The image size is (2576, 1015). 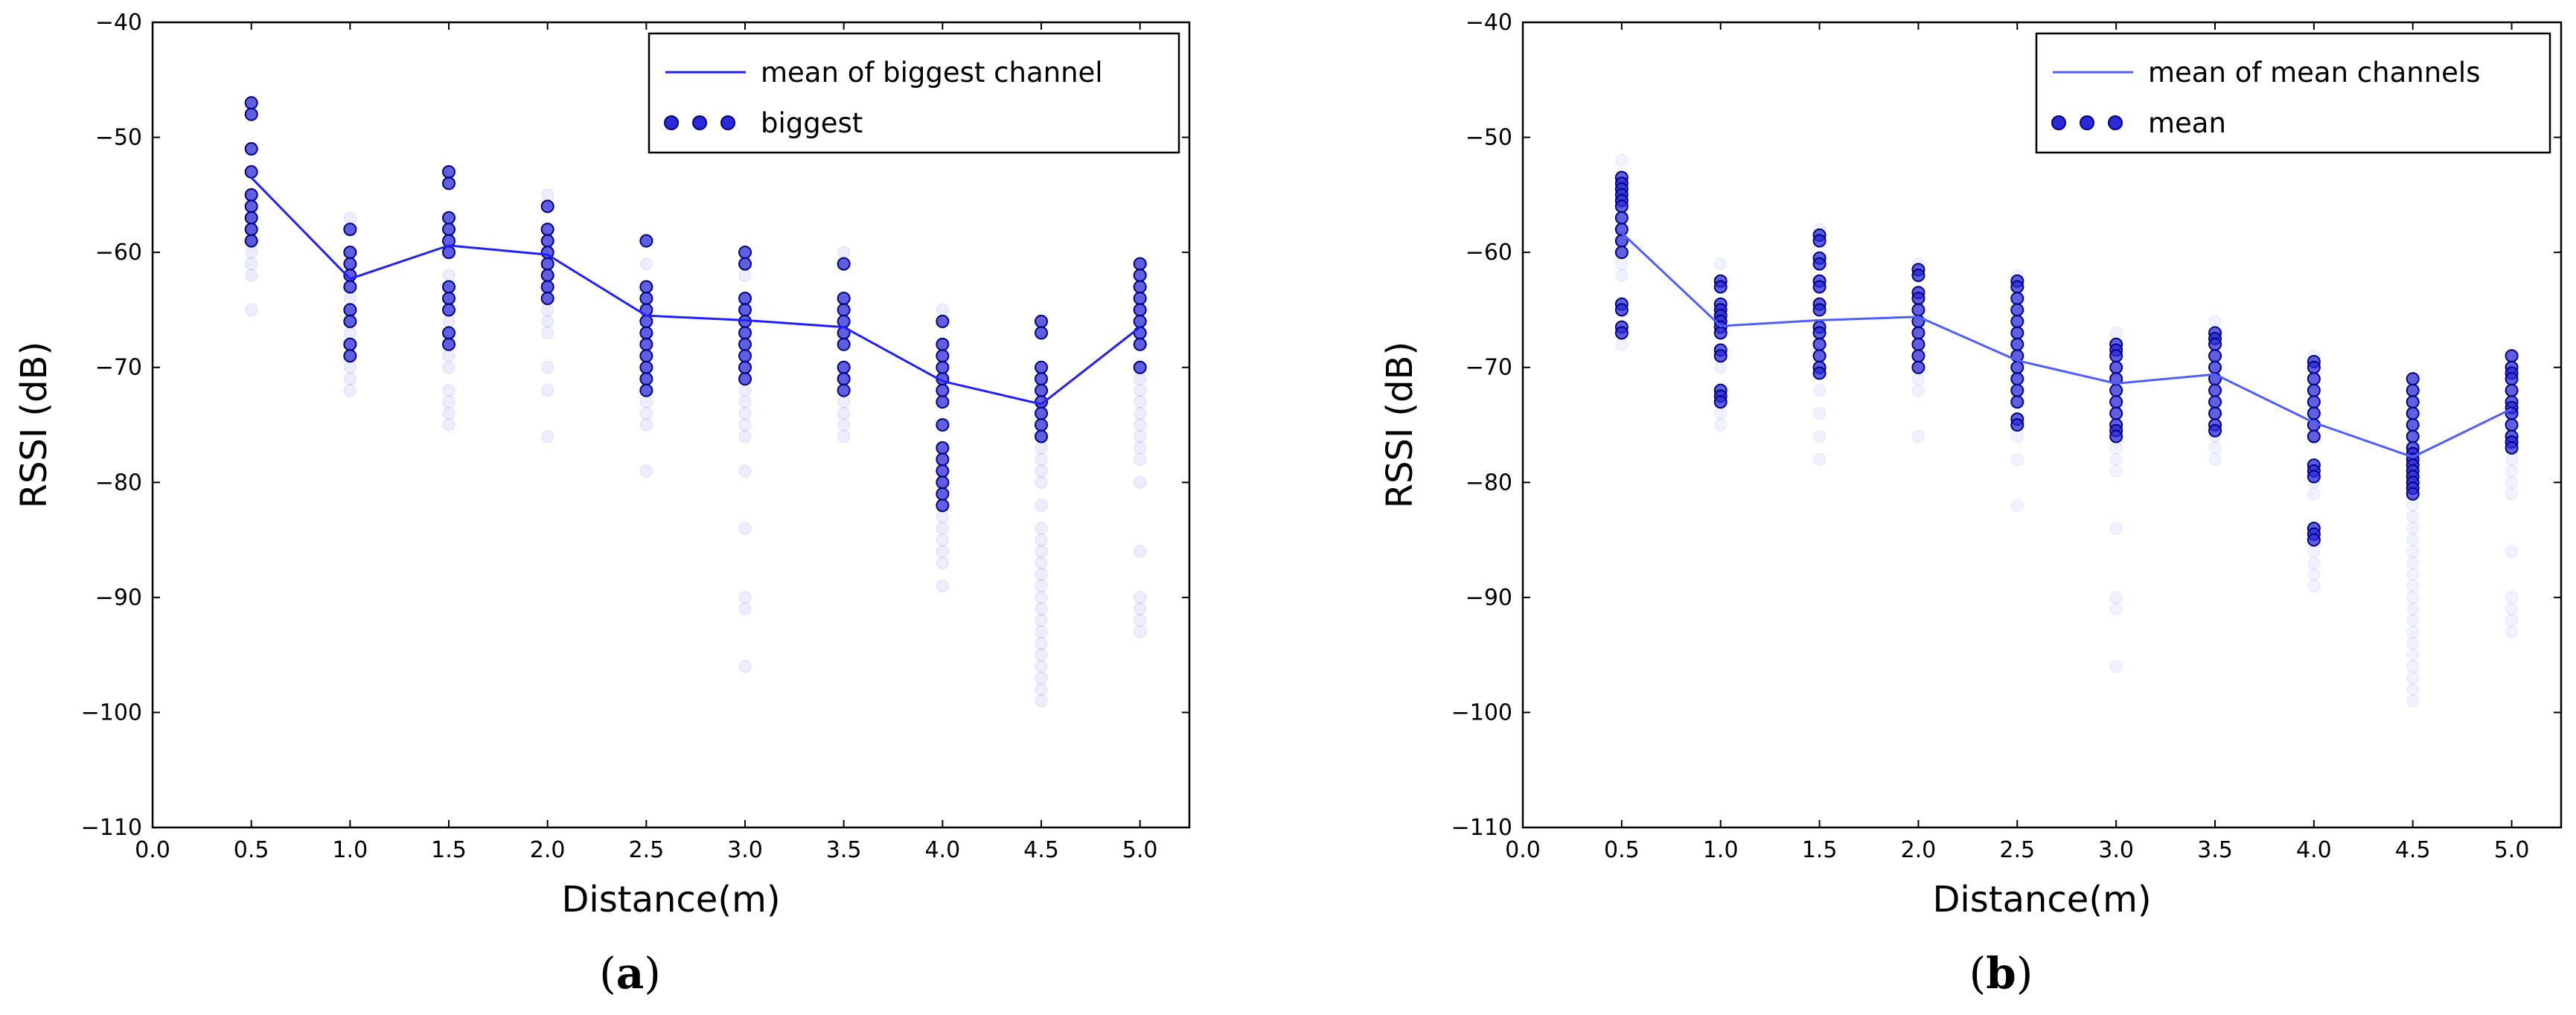 I want to click on x-tick-label-b: 1.5, so click(x=1820, y=850).